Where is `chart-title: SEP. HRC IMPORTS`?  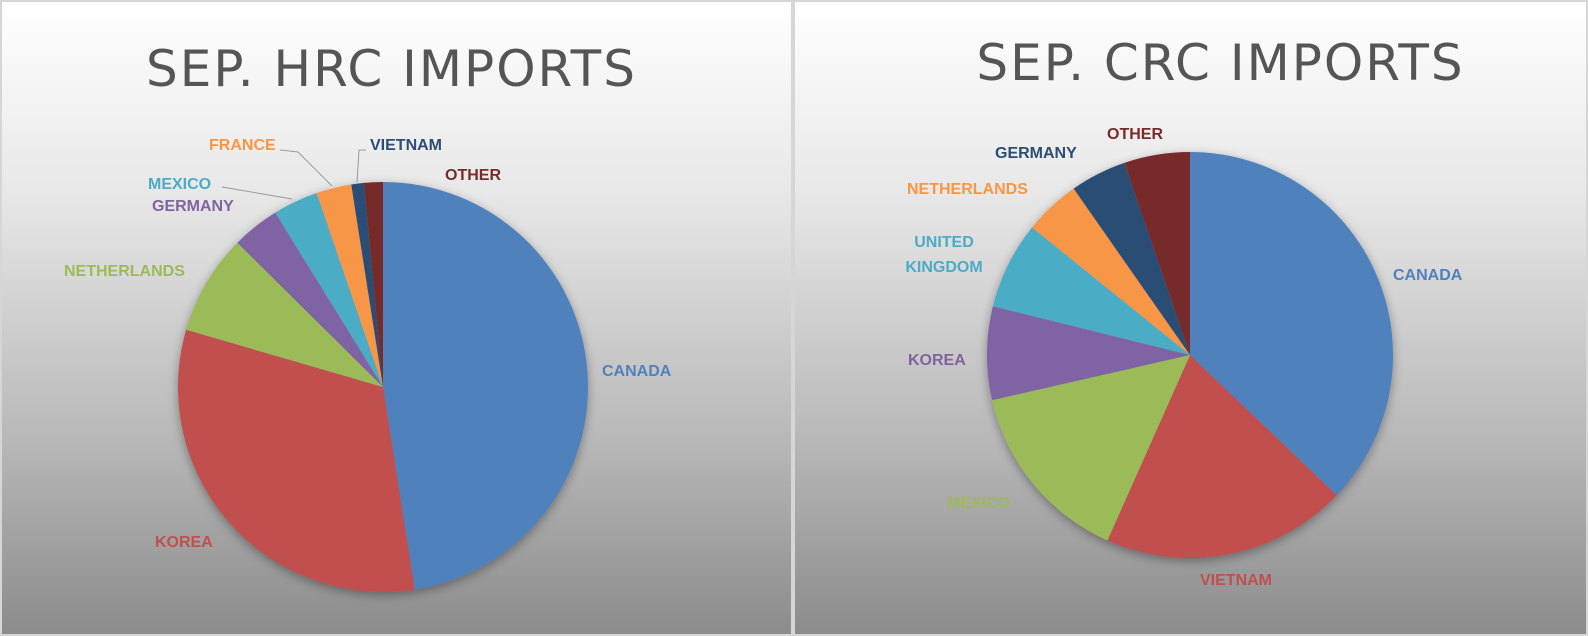
chart-title: SEP. HRC IMPORTS is located at coordinates (391, 69).